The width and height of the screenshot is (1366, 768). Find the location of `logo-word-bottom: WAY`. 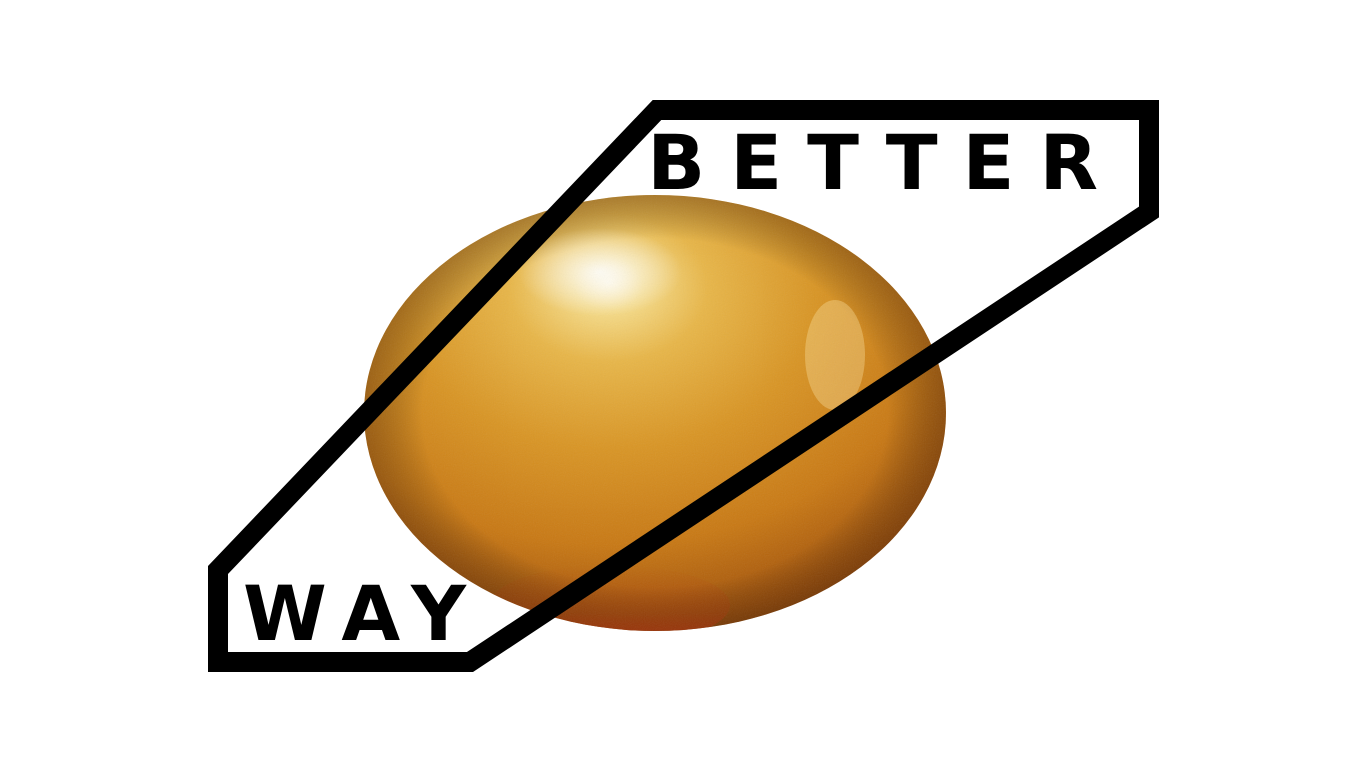

logo-word-bottom: WAY is located at coordinates (363, 613).